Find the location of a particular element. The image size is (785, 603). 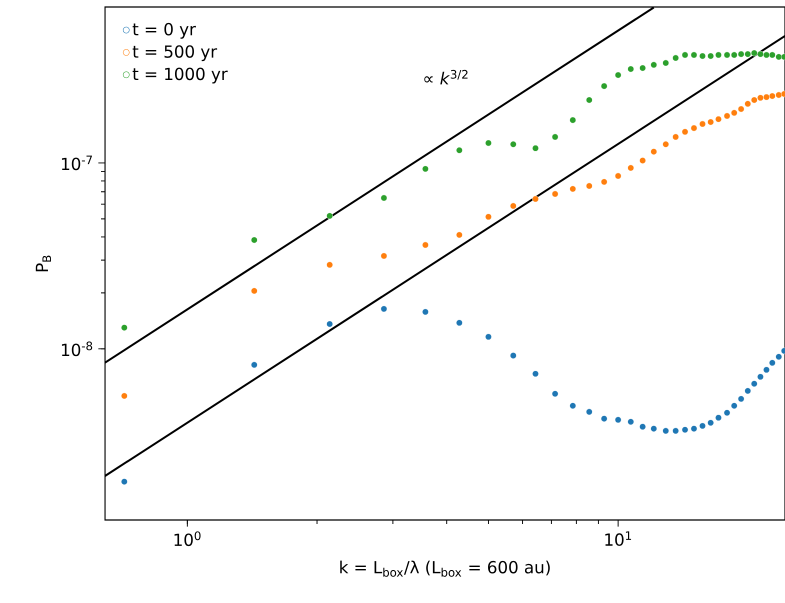

legend-label: t = 1000 yr is located at coordinates (180, 76).